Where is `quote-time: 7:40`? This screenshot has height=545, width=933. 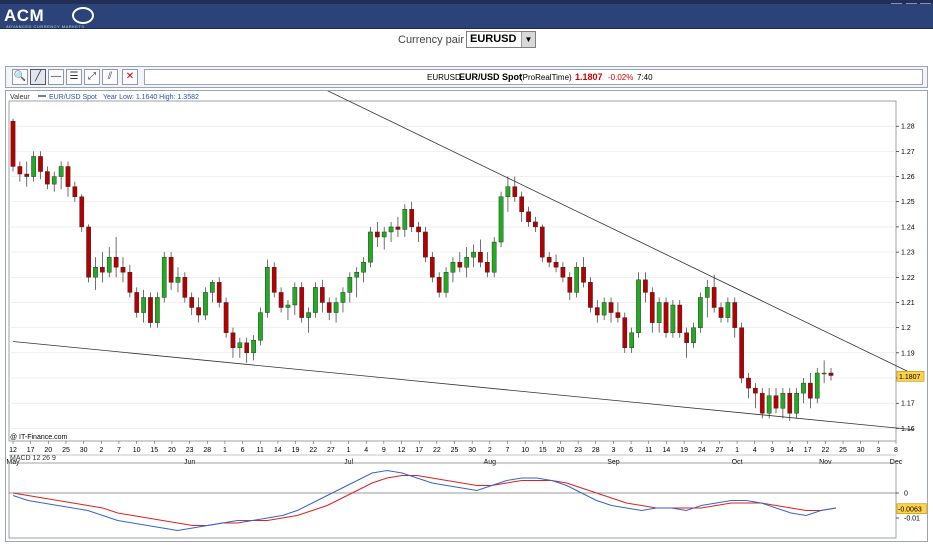 quote-time: 7:40 is located at coordinates (645, 77).